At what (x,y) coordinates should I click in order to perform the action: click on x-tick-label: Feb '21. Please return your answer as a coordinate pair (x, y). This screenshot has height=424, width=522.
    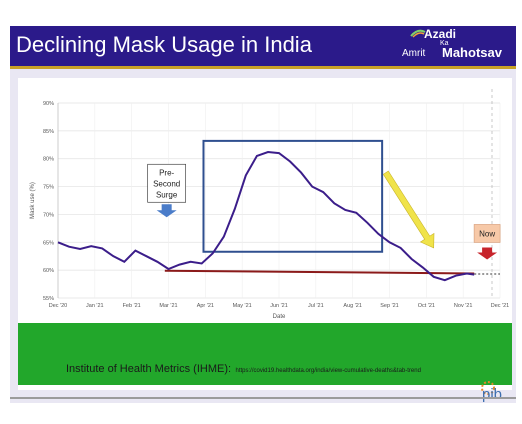
    Looking at the image, I should click on (132, 306).